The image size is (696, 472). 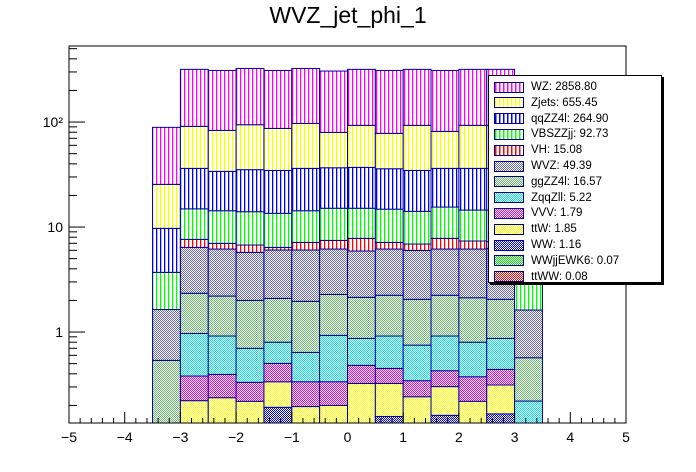 I want to click on legend-label: VBSZZjj: 92.73, so click(x=570, y=134).